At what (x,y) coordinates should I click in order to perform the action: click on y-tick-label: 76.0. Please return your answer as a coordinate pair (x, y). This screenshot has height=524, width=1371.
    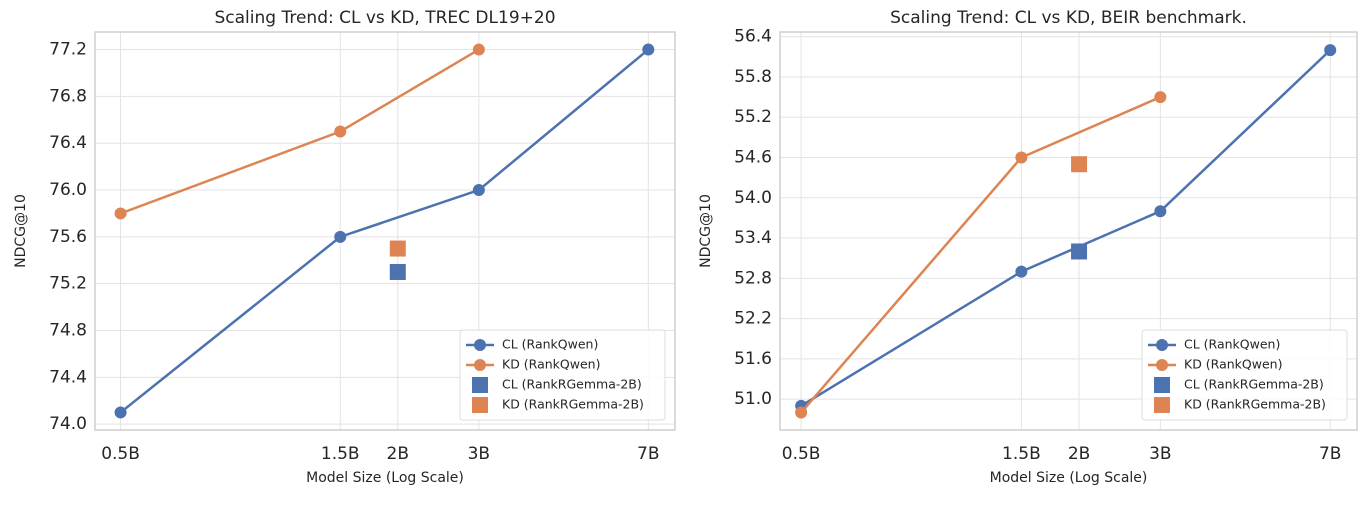
    Looking at the image, I should click on (68, 190).